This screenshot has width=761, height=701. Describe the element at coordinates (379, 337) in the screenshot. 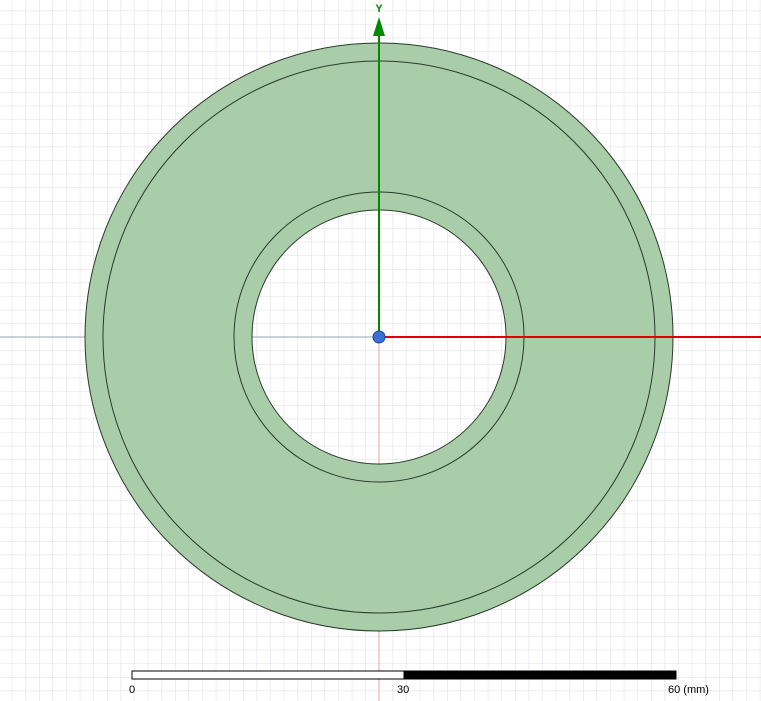

I see `origin-triad-icon` at that location.